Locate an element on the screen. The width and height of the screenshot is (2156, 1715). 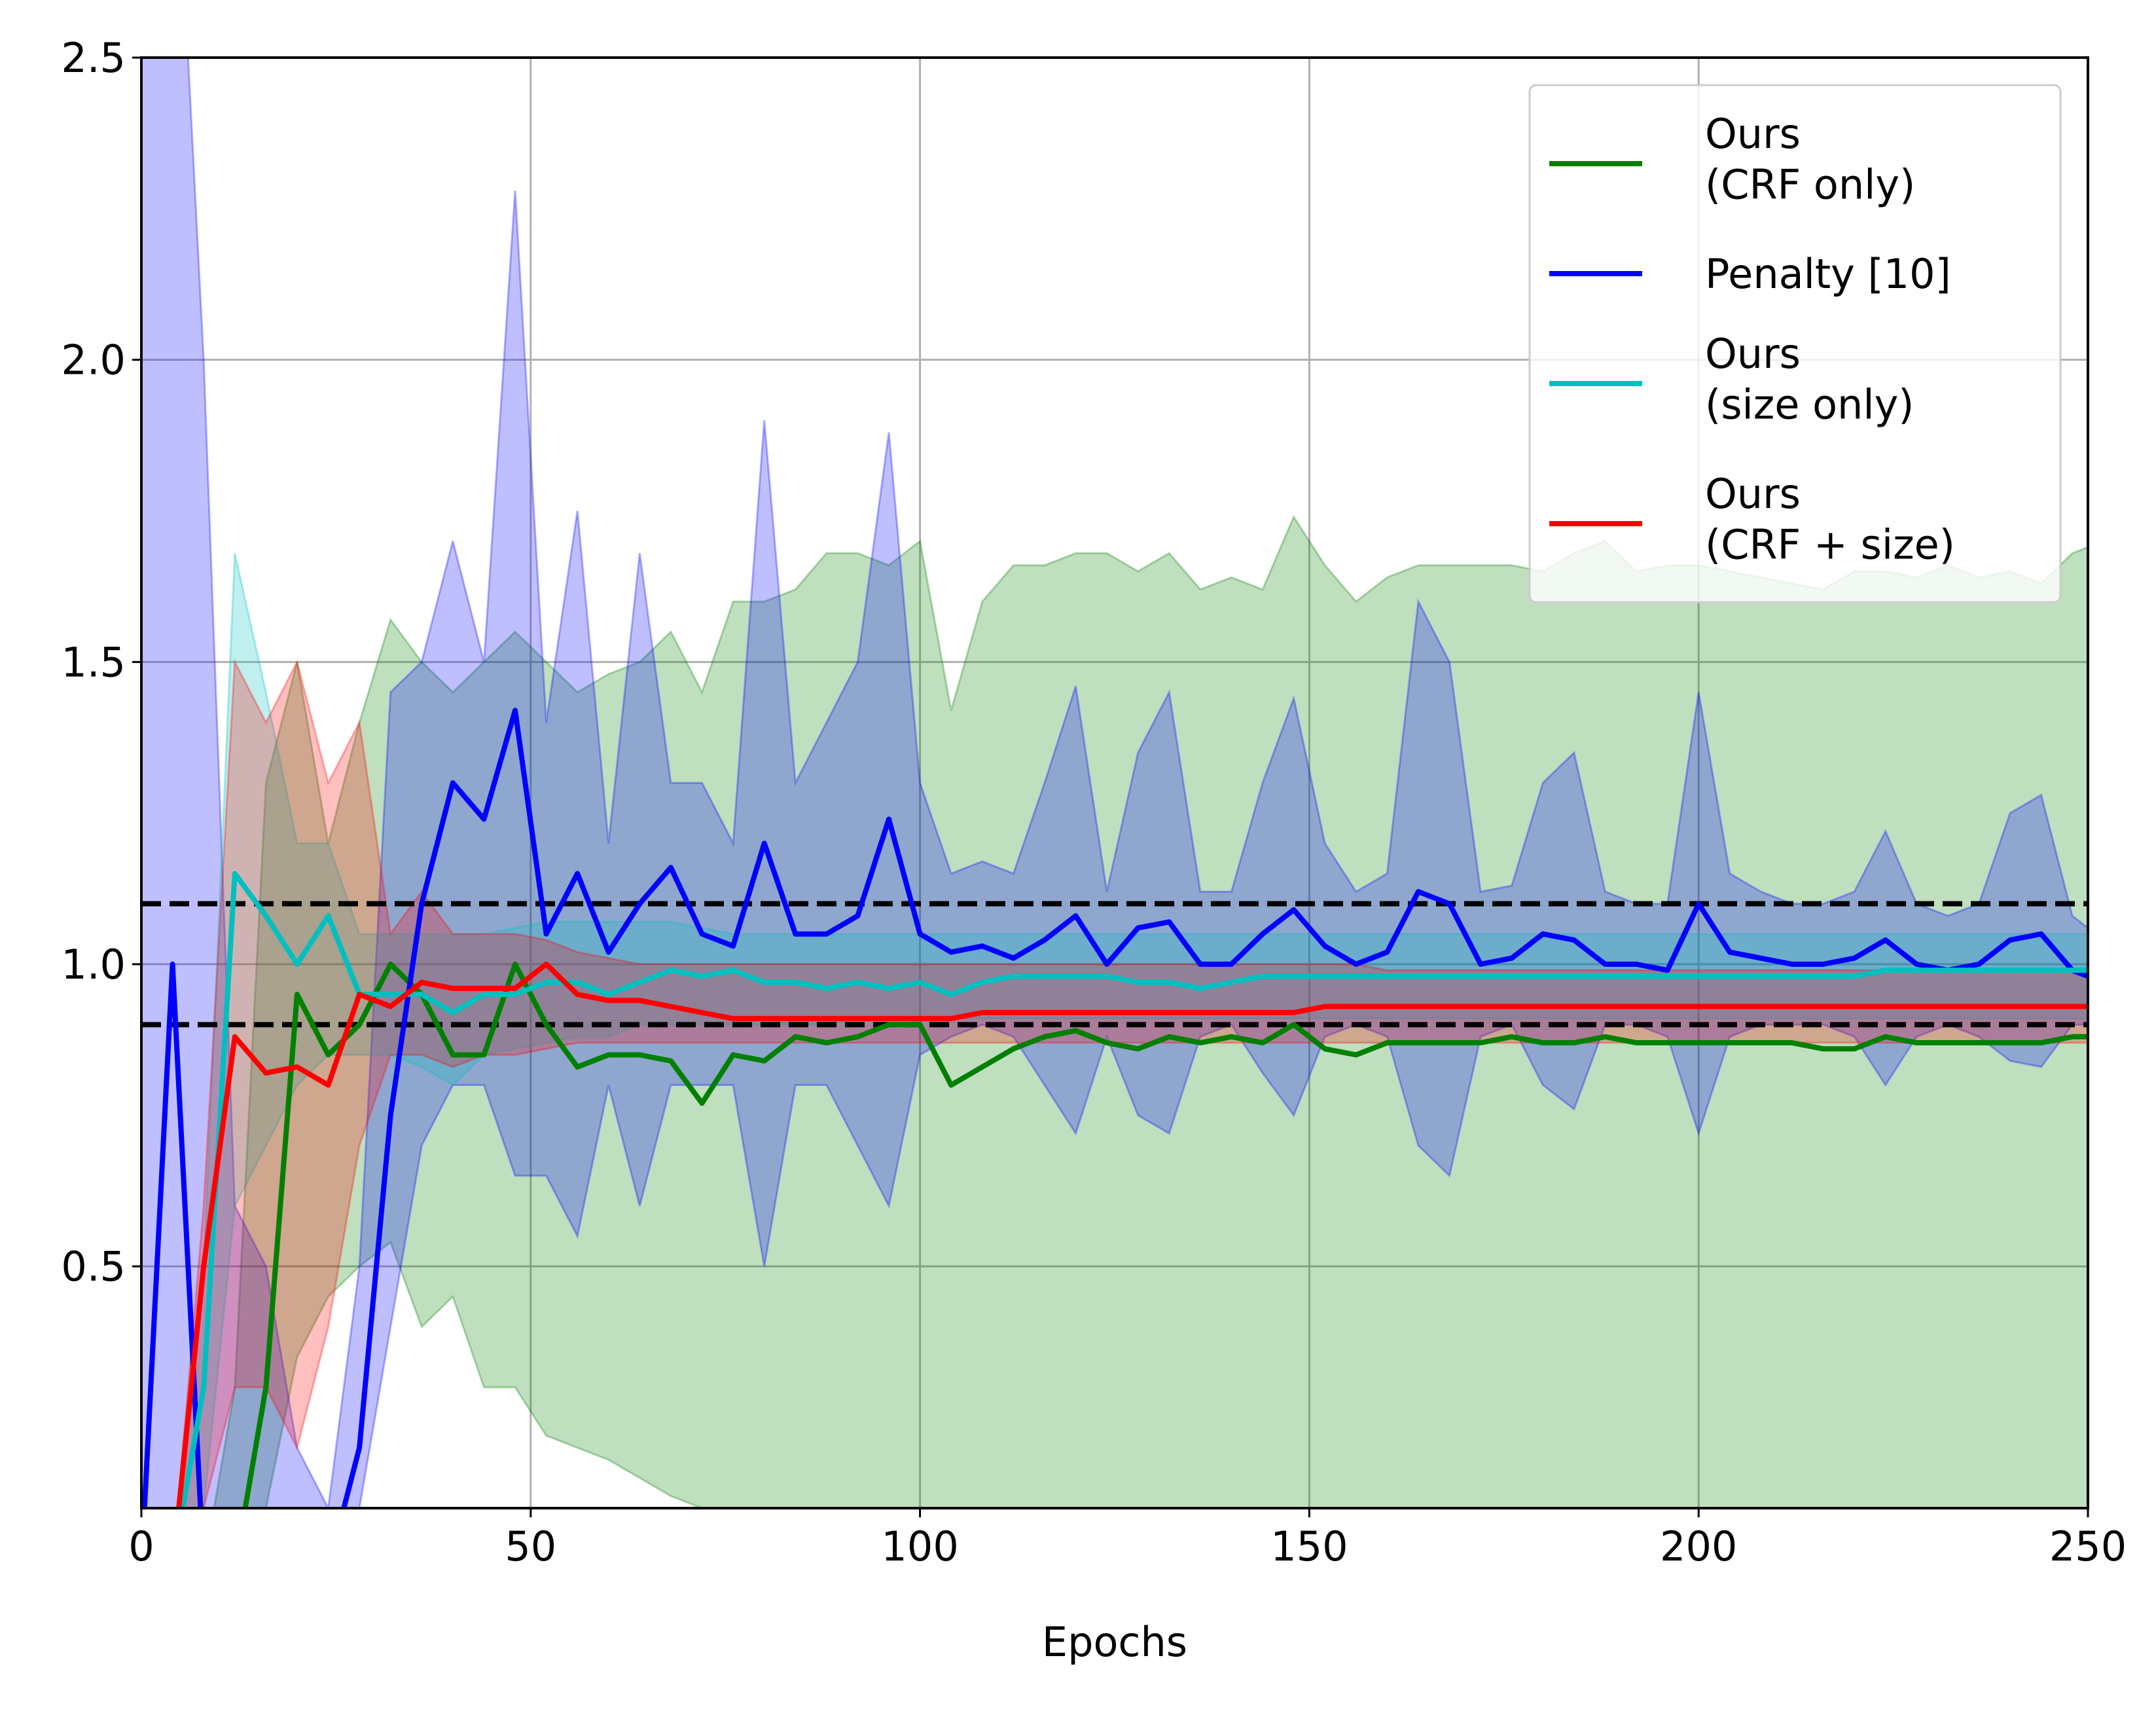
y-tick-label: 2.0 is located at coordinates (93, 360).